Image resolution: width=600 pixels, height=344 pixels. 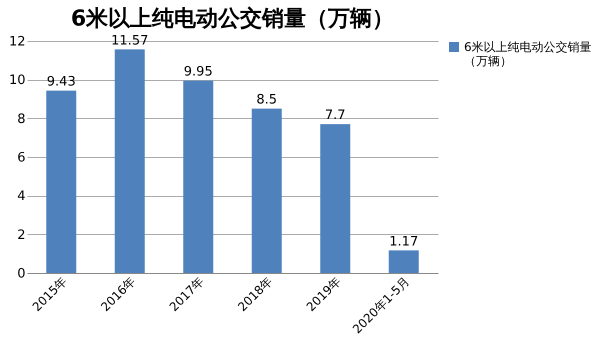 What do you see at coordinates (61, 82) in the screenshot?
I see `data-label: 9.43` at bounding box center [61, 82].